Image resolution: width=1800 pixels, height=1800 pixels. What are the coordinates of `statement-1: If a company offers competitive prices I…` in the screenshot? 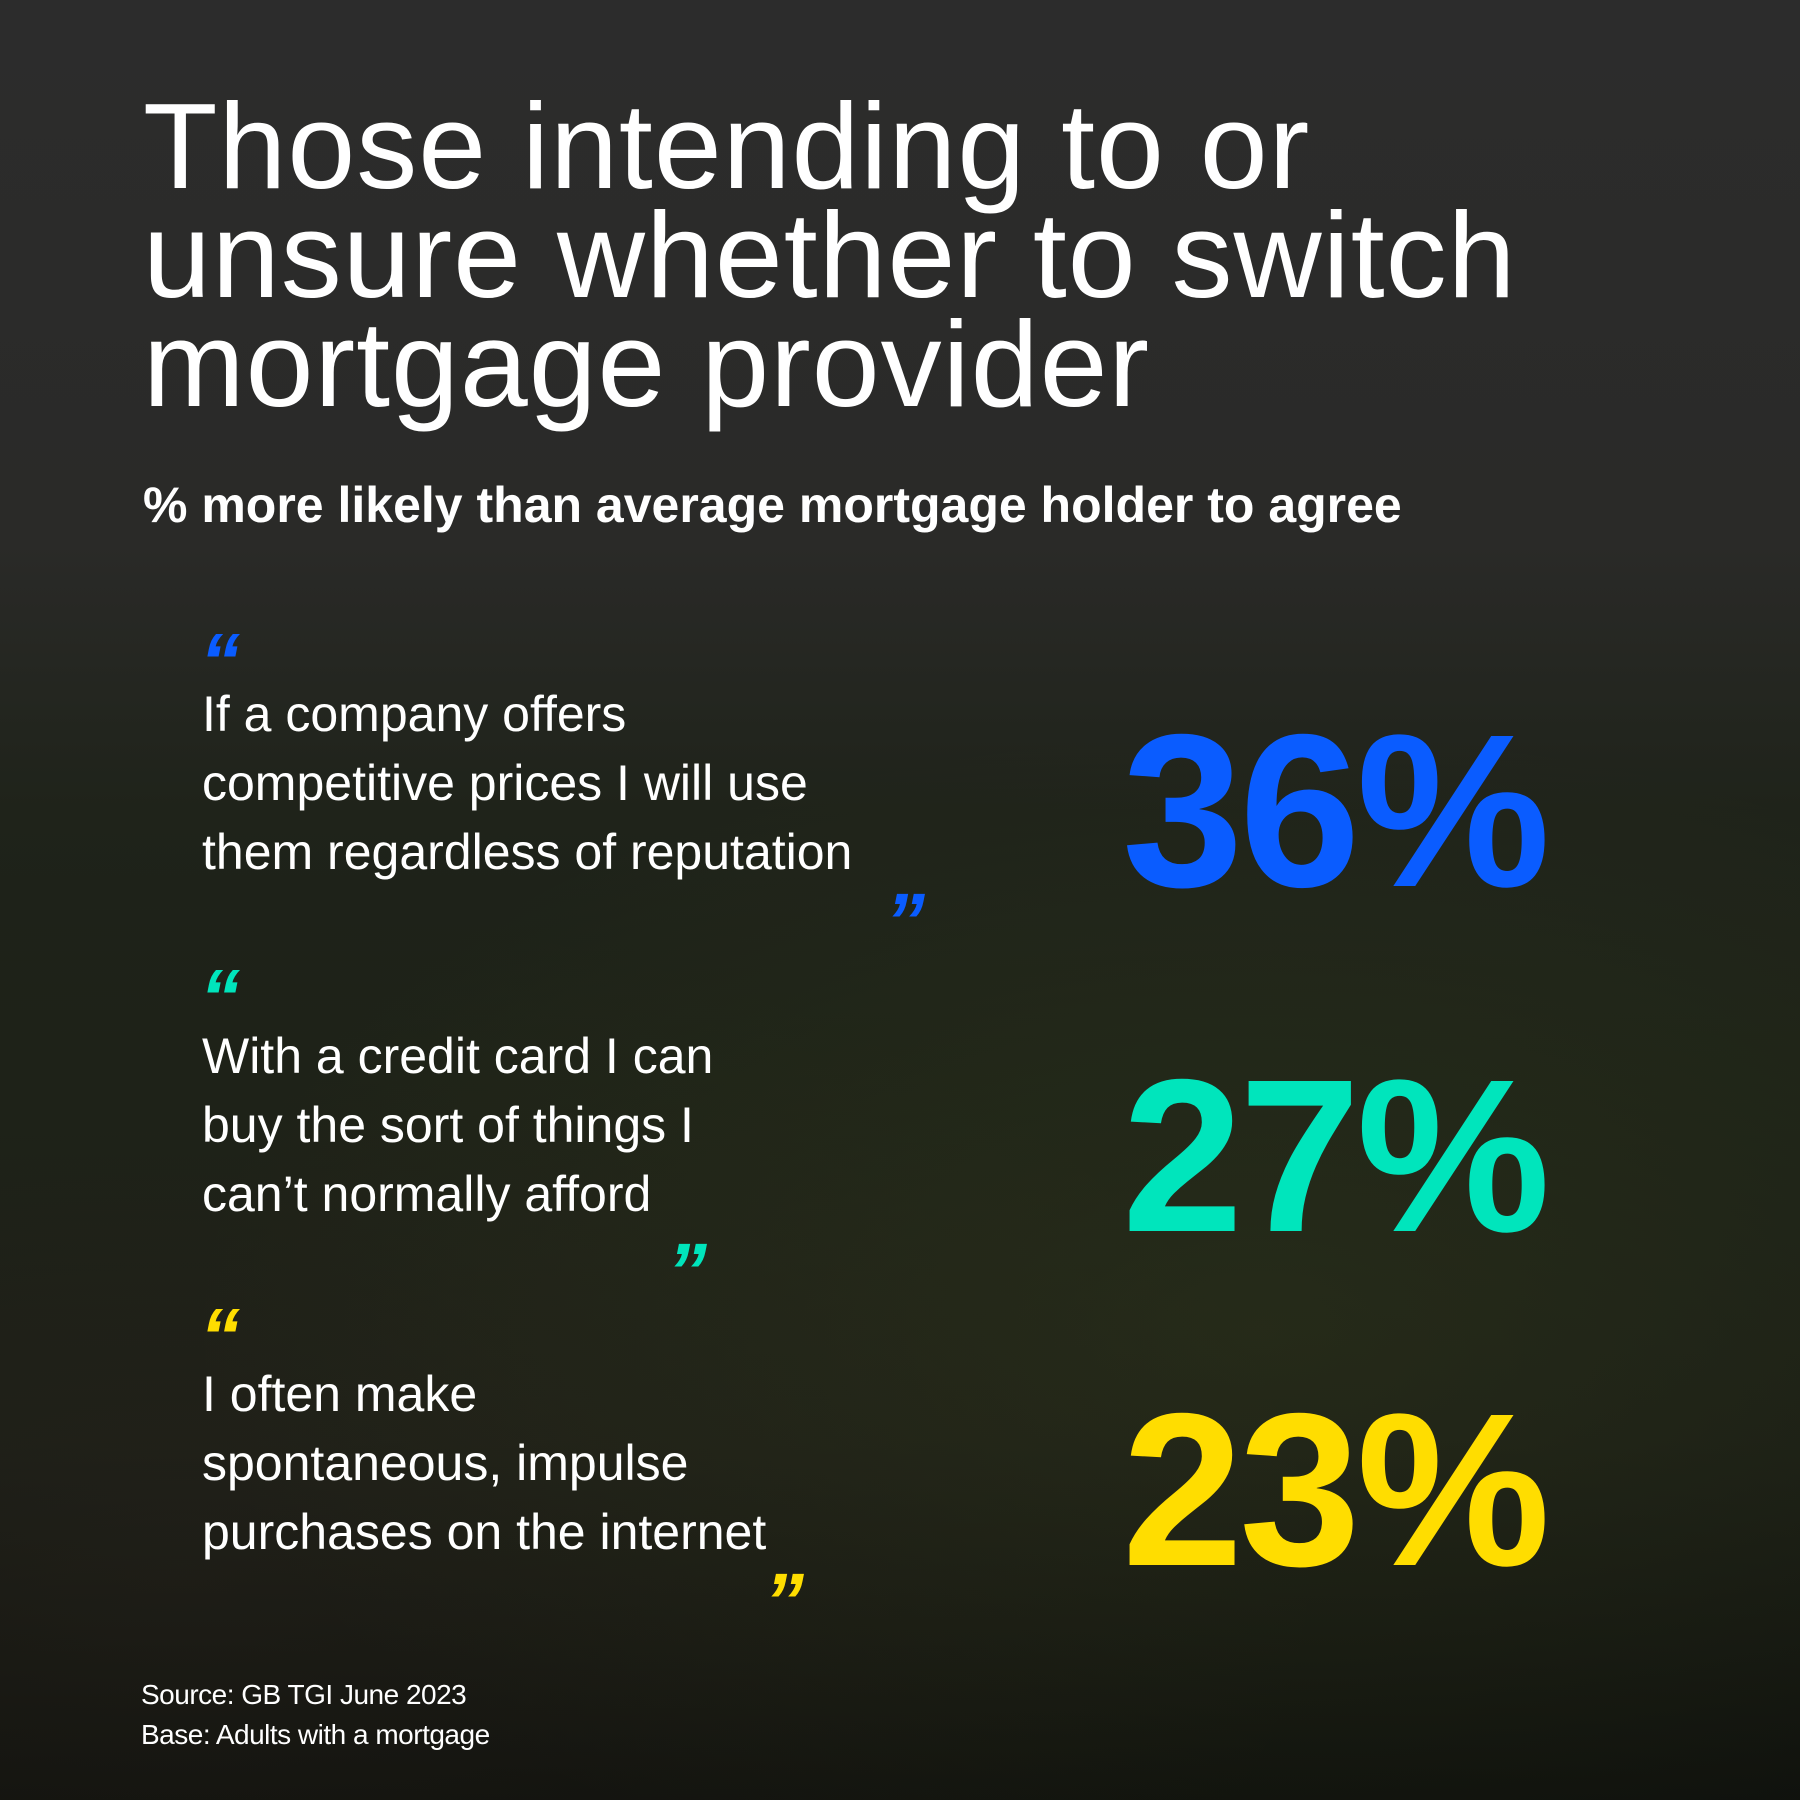 It's located at (527, 783).